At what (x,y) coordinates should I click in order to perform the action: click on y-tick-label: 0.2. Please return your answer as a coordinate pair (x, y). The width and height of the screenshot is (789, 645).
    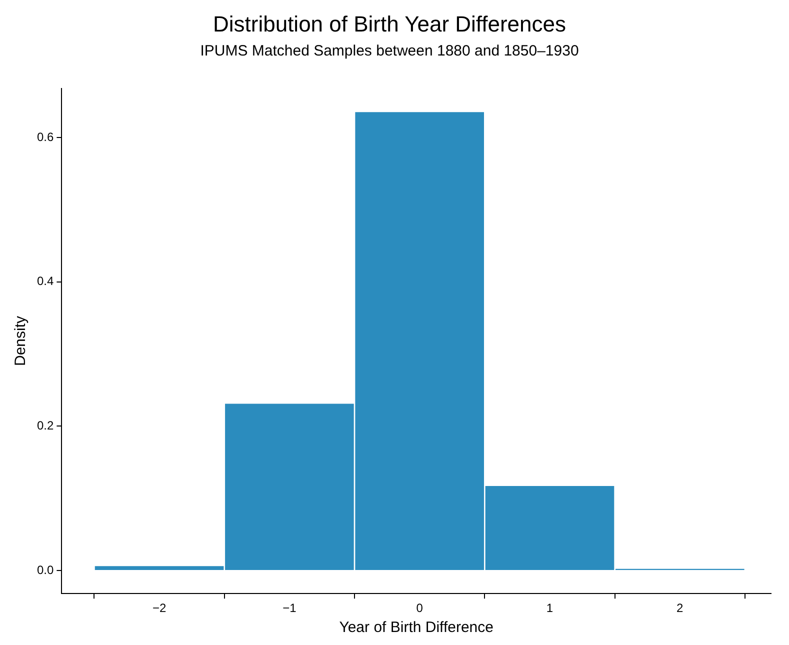
    Looking at the image, I should click on (45, 425).